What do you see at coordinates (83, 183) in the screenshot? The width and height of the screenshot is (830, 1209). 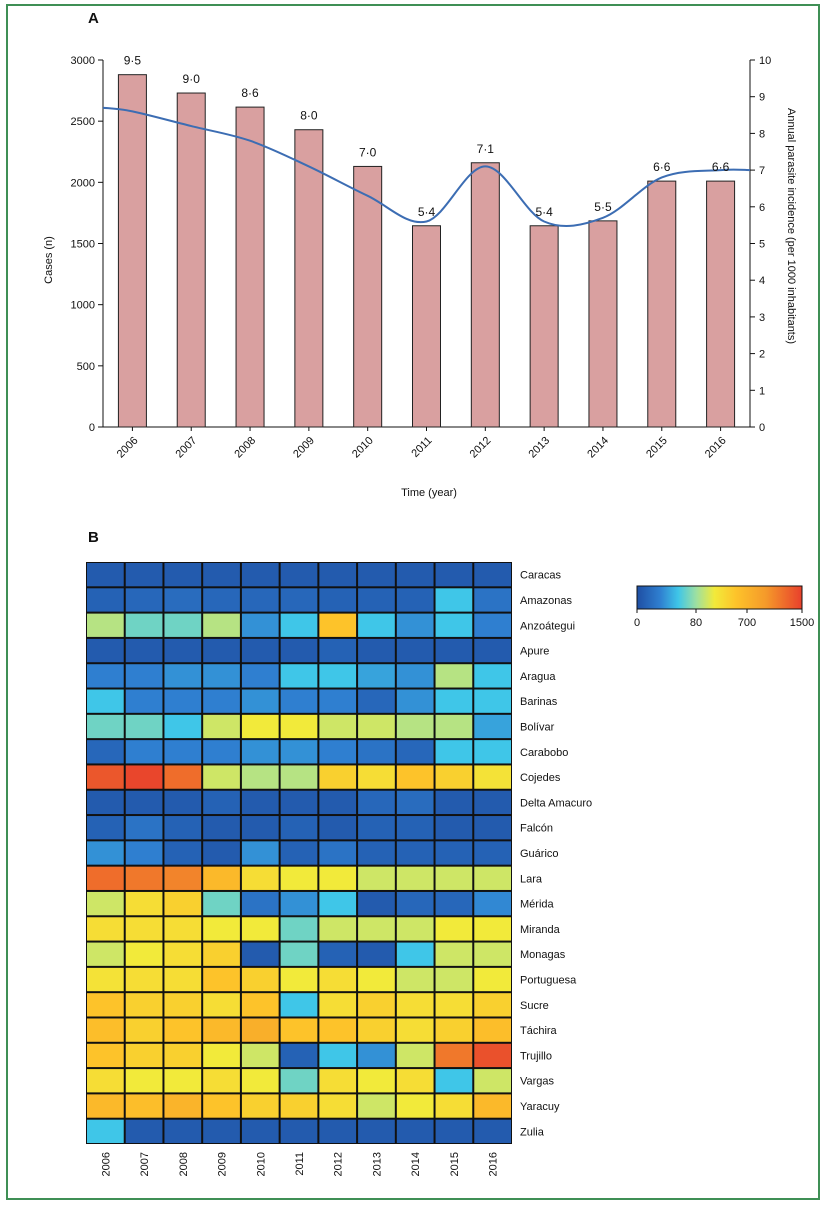 I see `y-tick-label: 2000` at bounding box center [83, 183].